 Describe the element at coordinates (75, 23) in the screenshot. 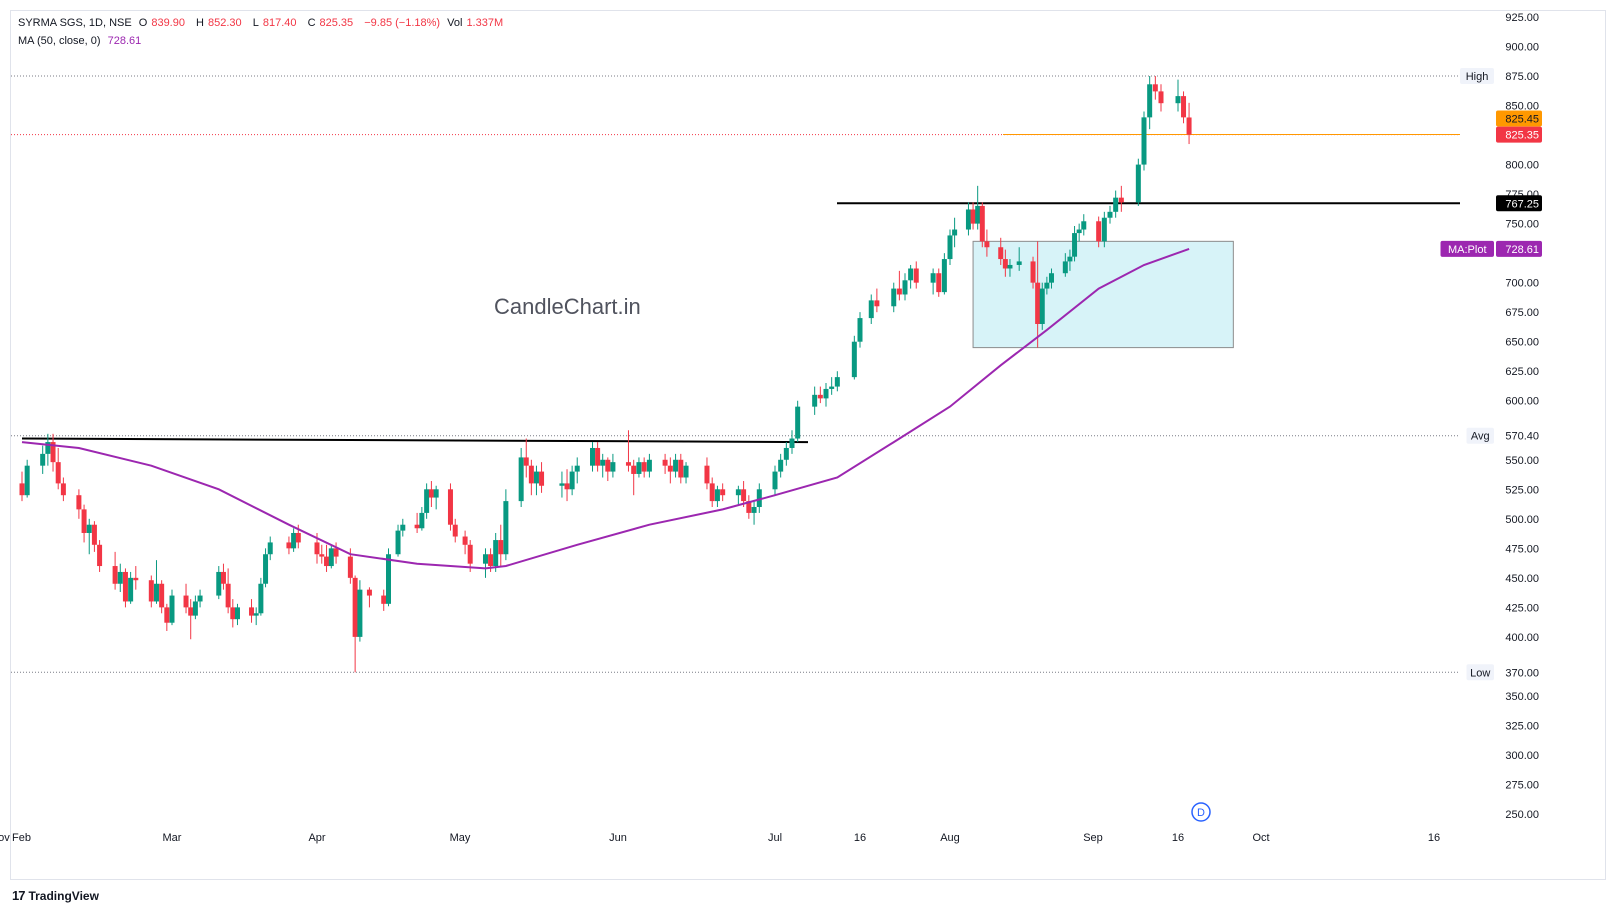

I see `legend-symbol: SYRMA SGS, 1D, NSE` at that location.